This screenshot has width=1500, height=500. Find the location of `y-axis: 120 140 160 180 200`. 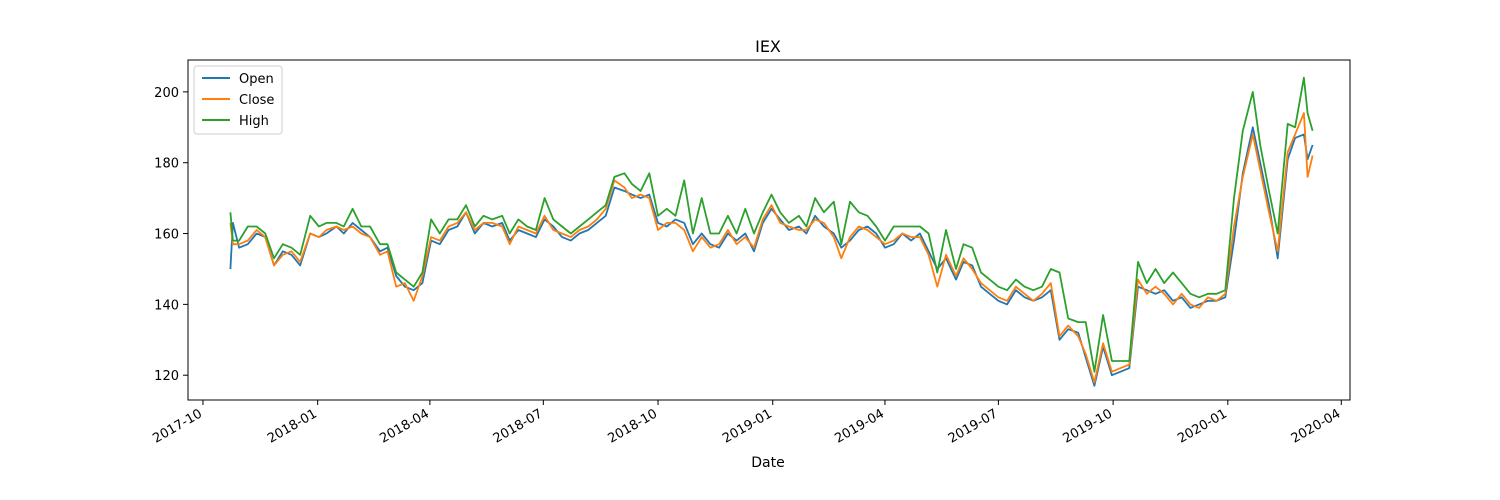

y-axis: 120 140 160 180 200 is located at coordinates (171, 235).